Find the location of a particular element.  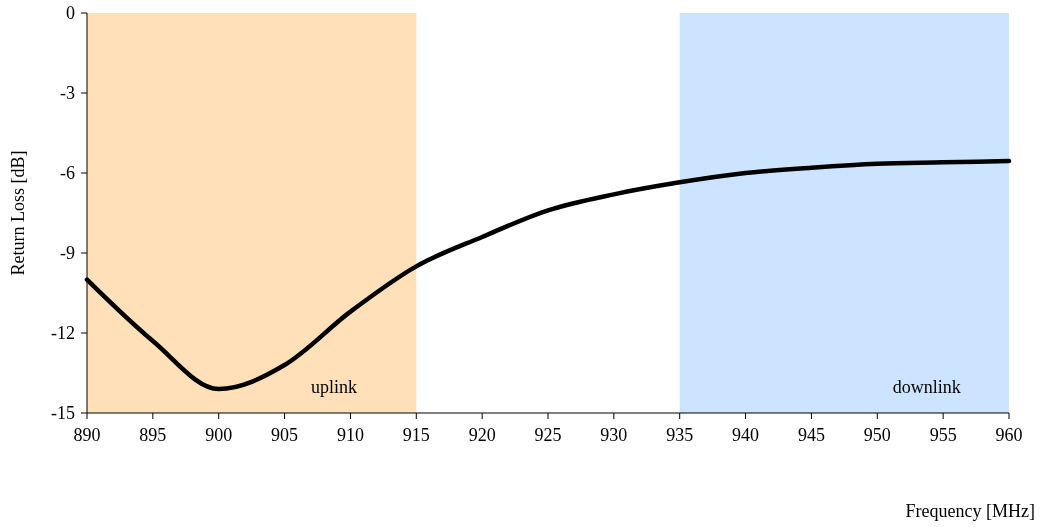

y-tick-label: 0 is located at coordinates (70, 13).